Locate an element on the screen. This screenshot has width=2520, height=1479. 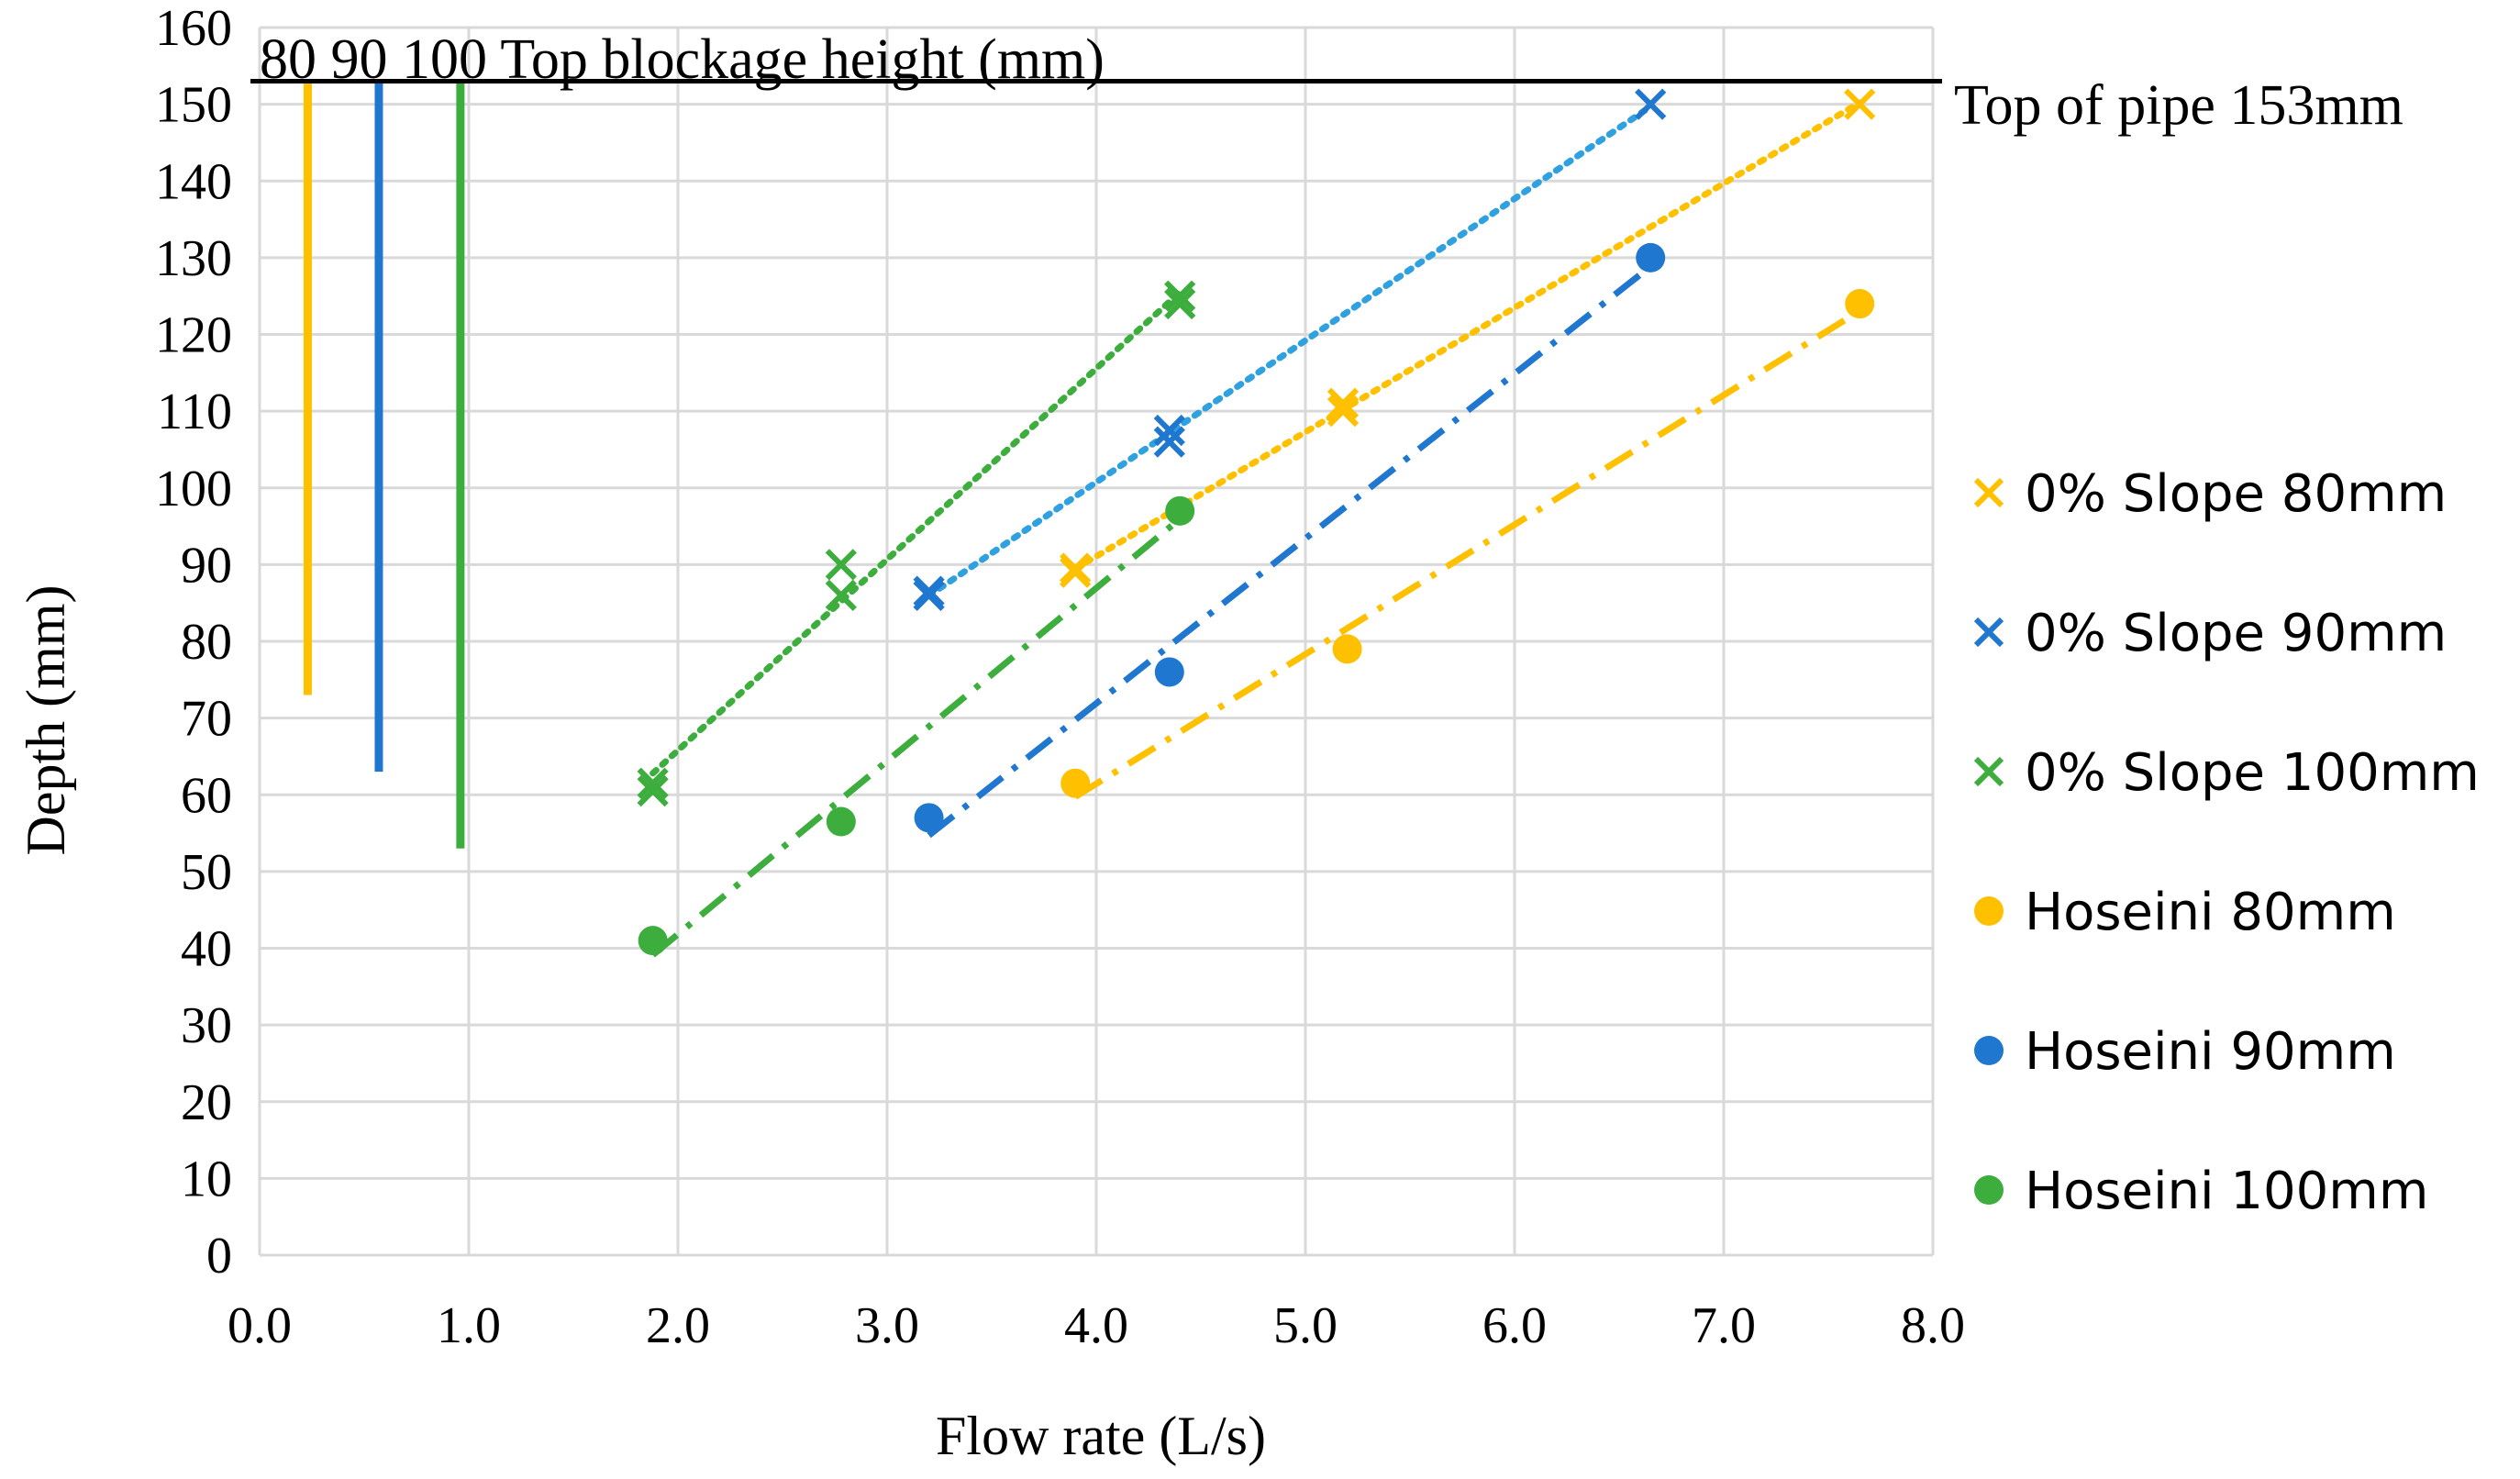
legend-item: Hoseini 90mm is located at coordinates (2185, 1052).